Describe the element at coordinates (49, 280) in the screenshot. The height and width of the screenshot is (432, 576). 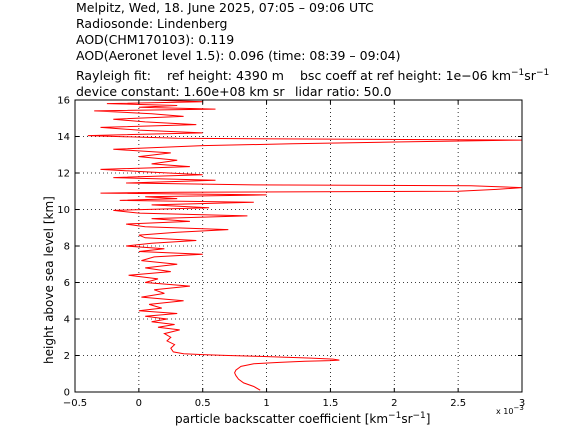
I see `y-axis-label: height above sea level [km]` at that location.